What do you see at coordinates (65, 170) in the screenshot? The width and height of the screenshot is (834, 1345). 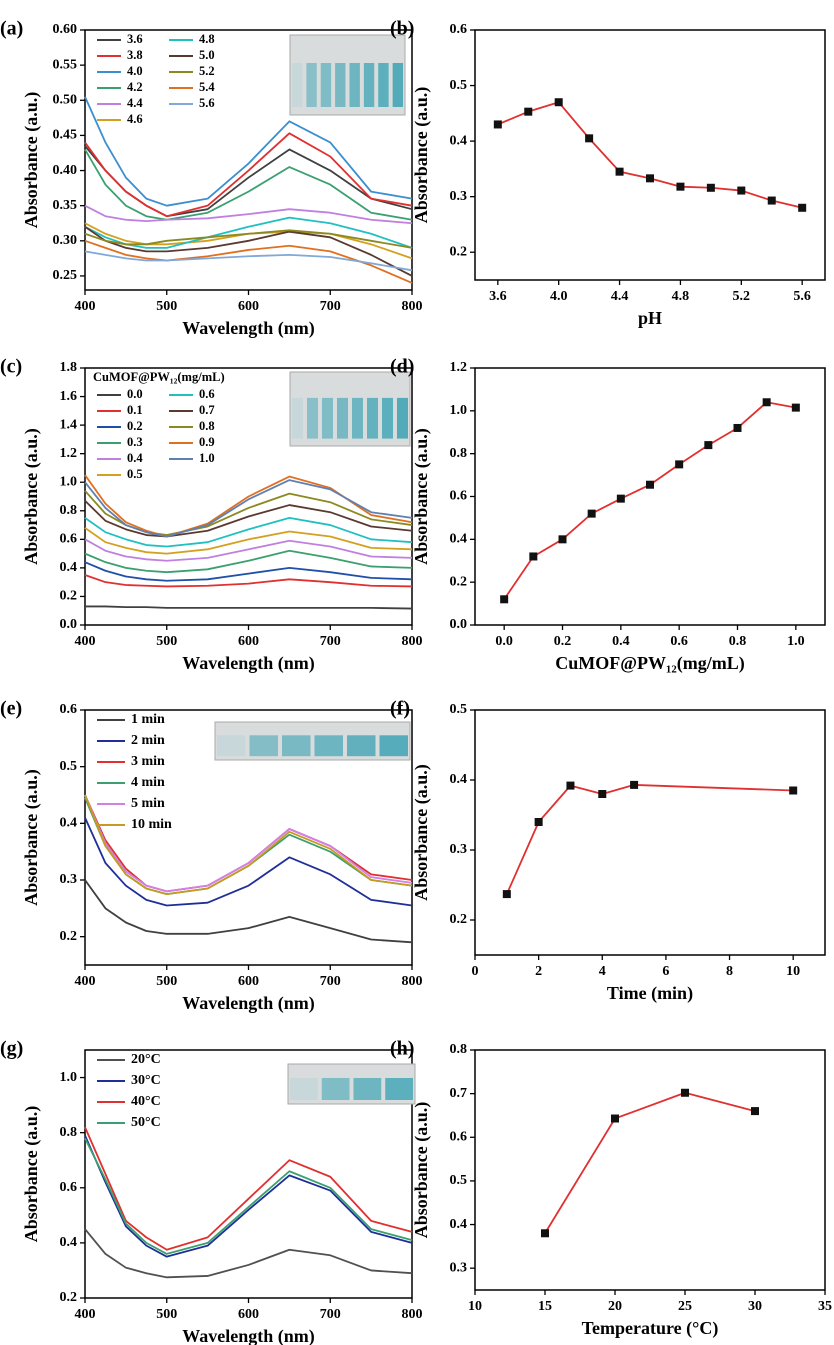 I see `y-tick-label: 0.40` at bounding box center [65, 170].